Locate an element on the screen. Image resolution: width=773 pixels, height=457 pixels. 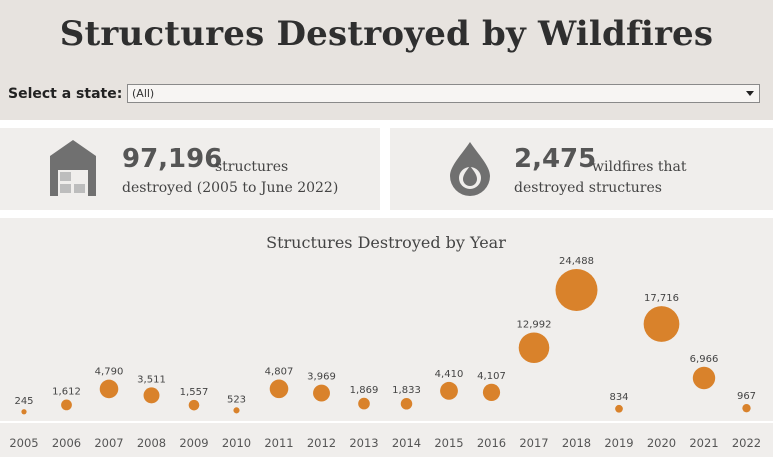
value-label-2017: 12,992 is located at coordinates (534, 324).